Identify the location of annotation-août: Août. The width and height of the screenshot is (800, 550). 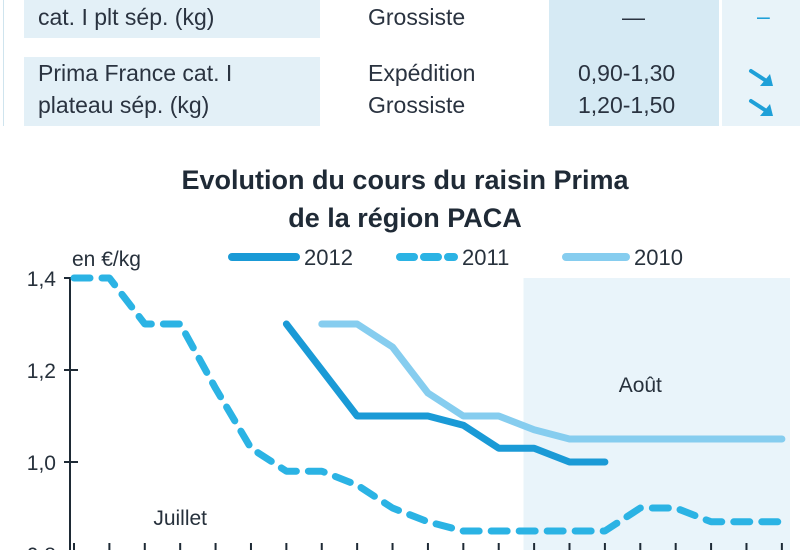
(640, 385).